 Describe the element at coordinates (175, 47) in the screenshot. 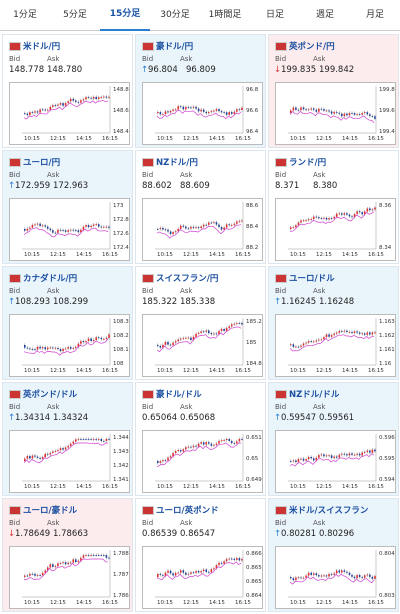

I see `pair-name: 豪ドル/円` at that location.